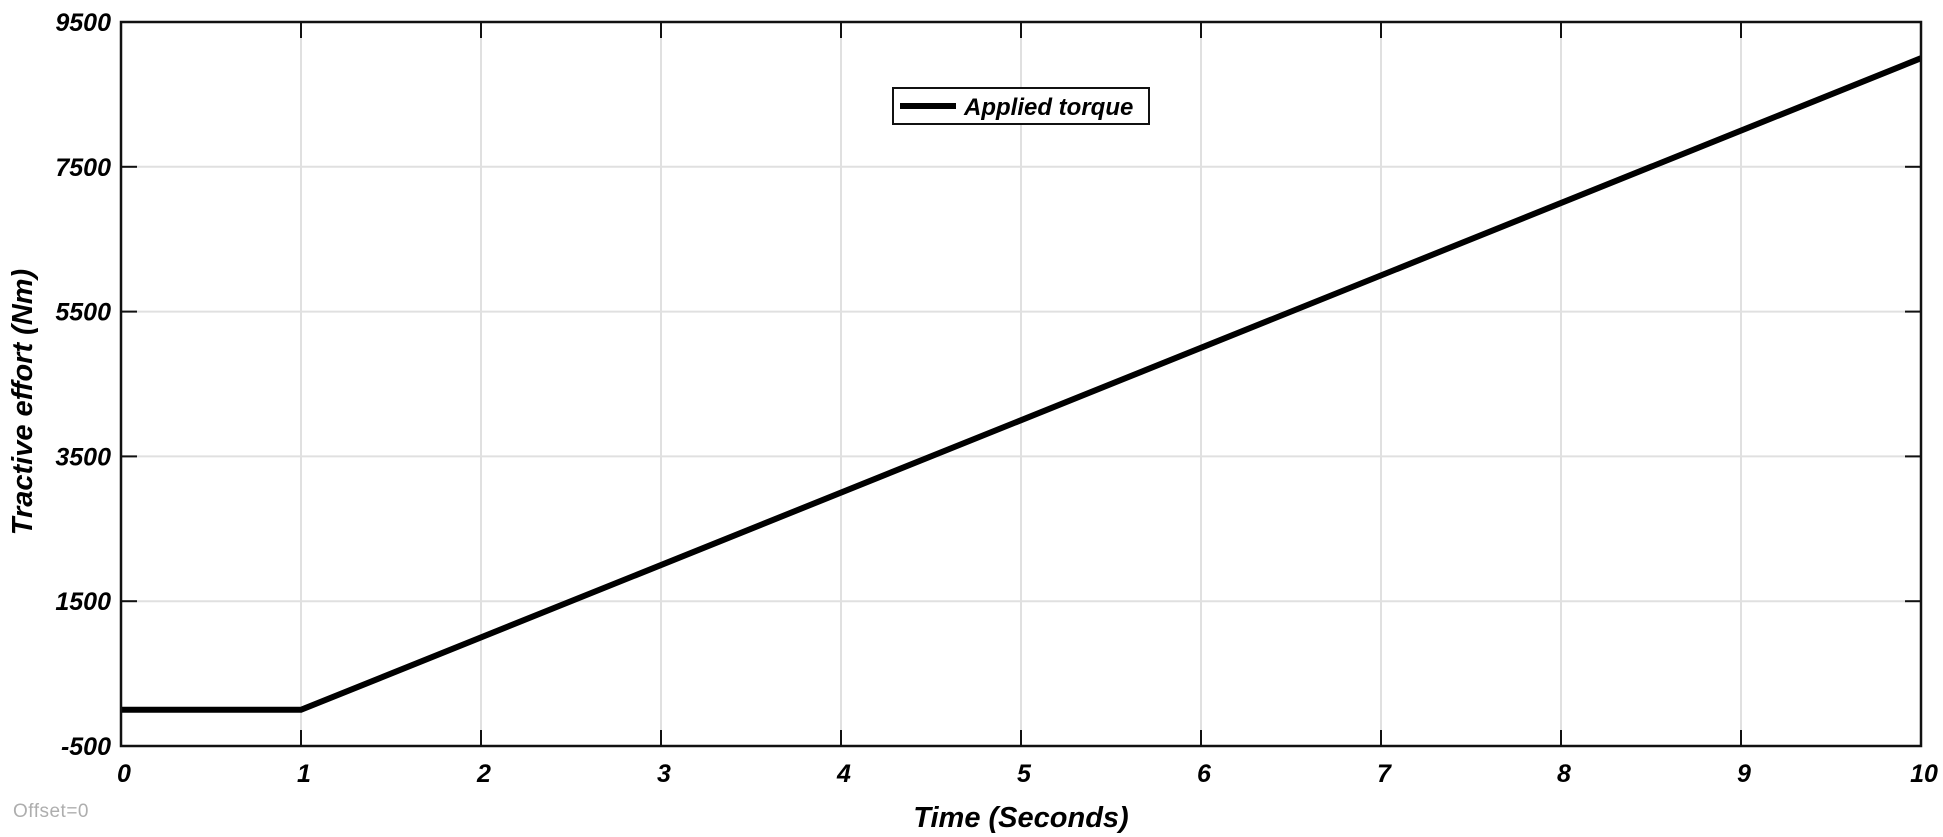  I want to click on x-tick-label: 2, so click(483, 774).